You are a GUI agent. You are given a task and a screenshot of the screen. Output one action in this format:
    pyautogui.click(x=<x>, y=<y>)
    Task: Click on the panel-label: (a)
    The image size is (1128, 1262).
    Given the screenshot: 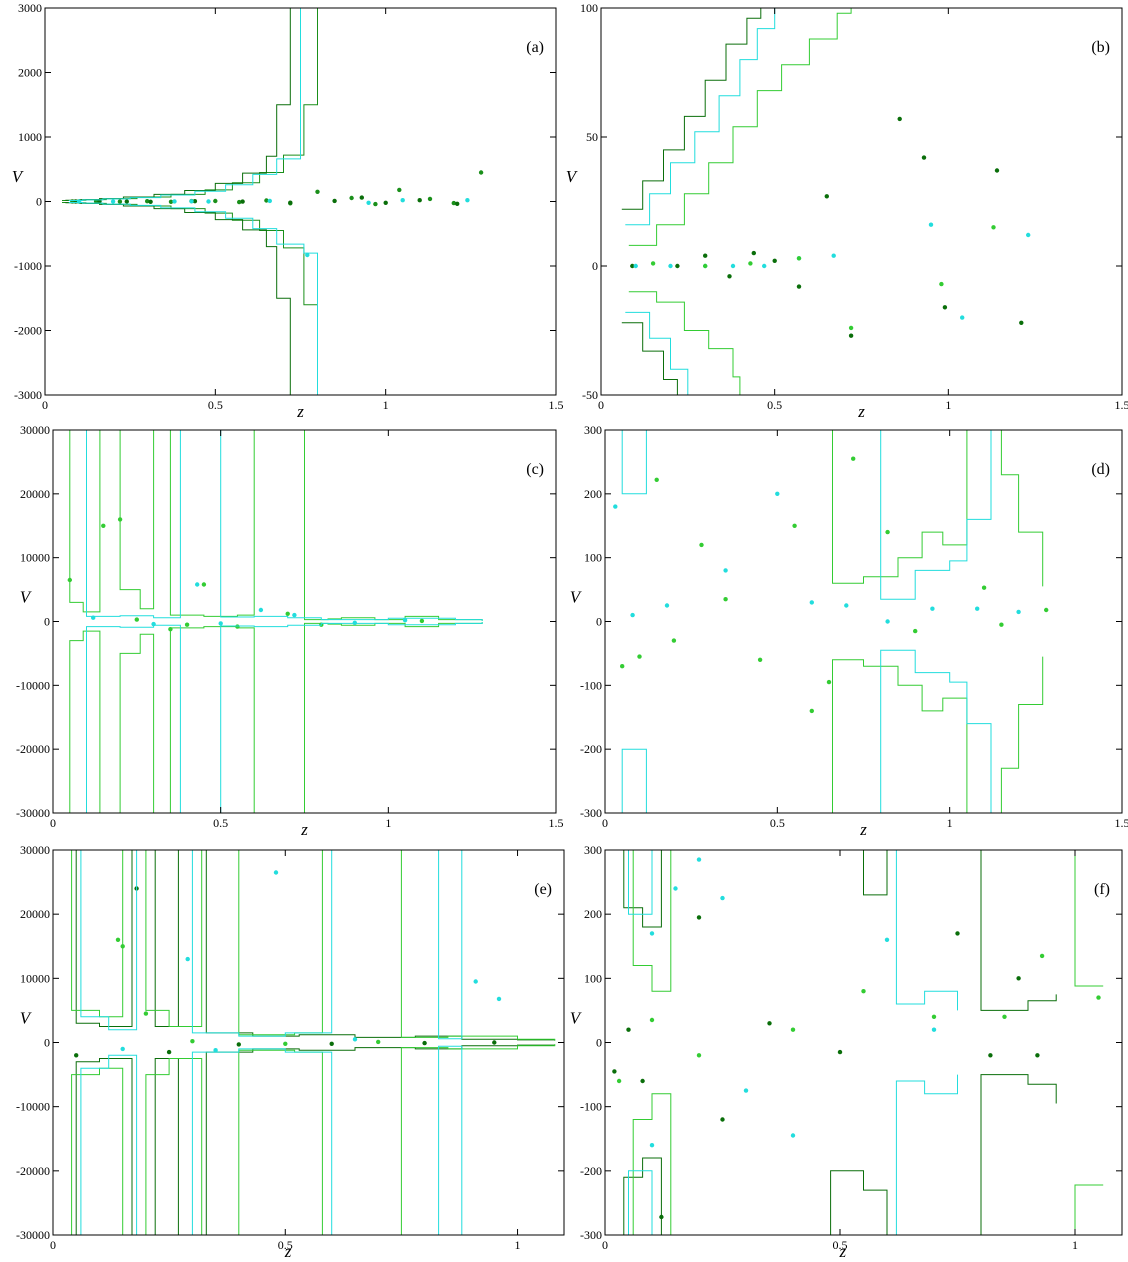 What is the action you would take?
    pyautogui.click(x=535, y=47)
    